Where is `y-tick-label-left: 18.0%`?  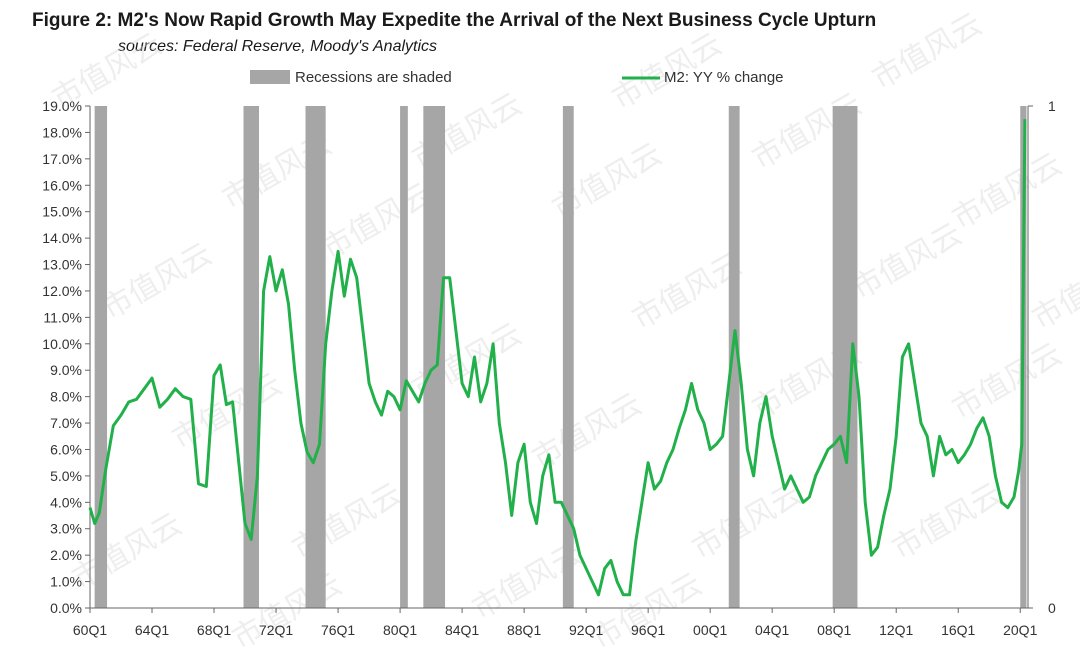
y-tick-label-left: 18.0% is located at coordinates (62, 132).